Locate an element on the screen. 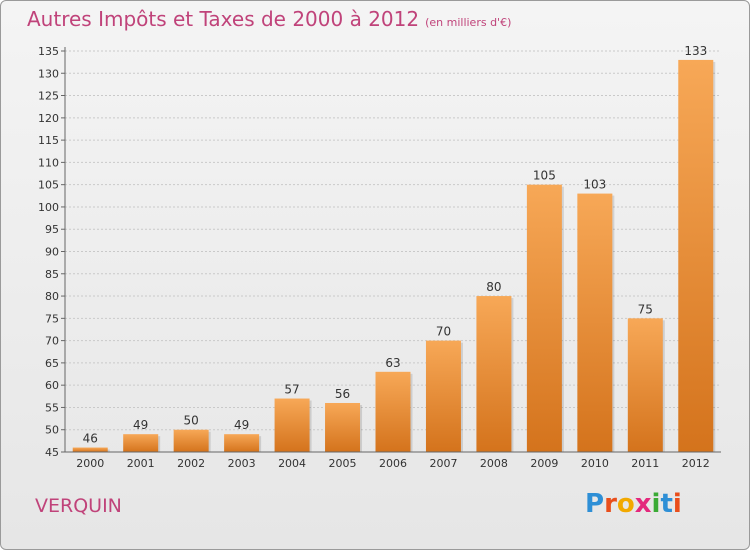 The height and width of the screenshot is (550, 750). y-tick-label: 110 is located at coordinates (48, 162).